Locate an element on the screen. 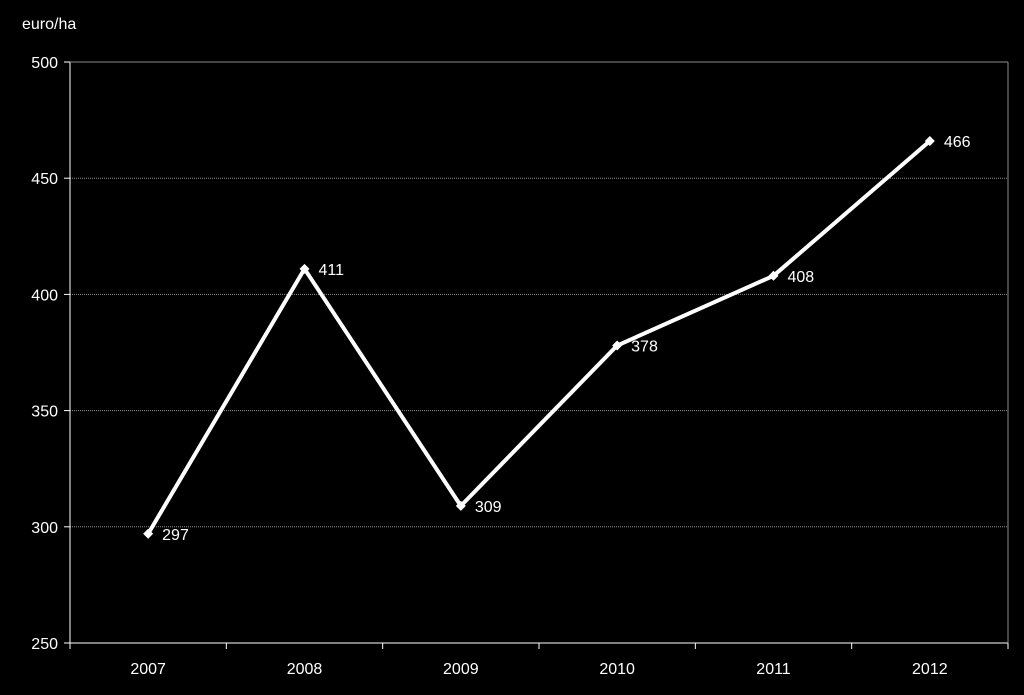  y-axis-unit-label: euro/ha is located at coordinates (49, 24).